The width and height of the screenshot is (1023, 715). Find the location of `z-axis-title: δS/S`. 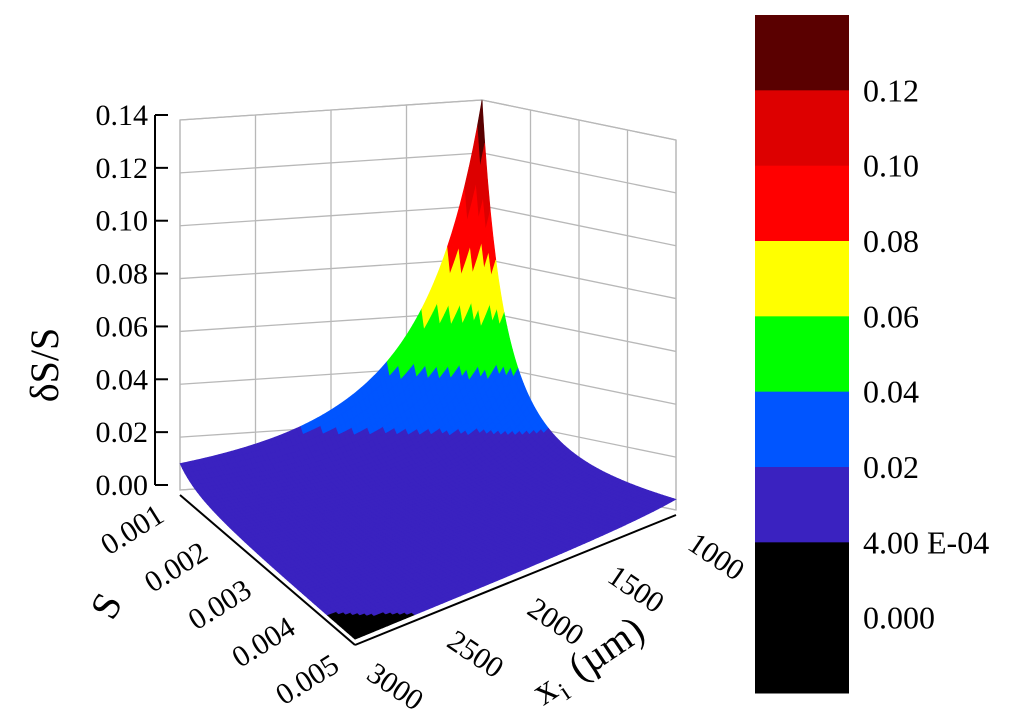

z-axis-title: δS/S is located at coordinates (44, 365).